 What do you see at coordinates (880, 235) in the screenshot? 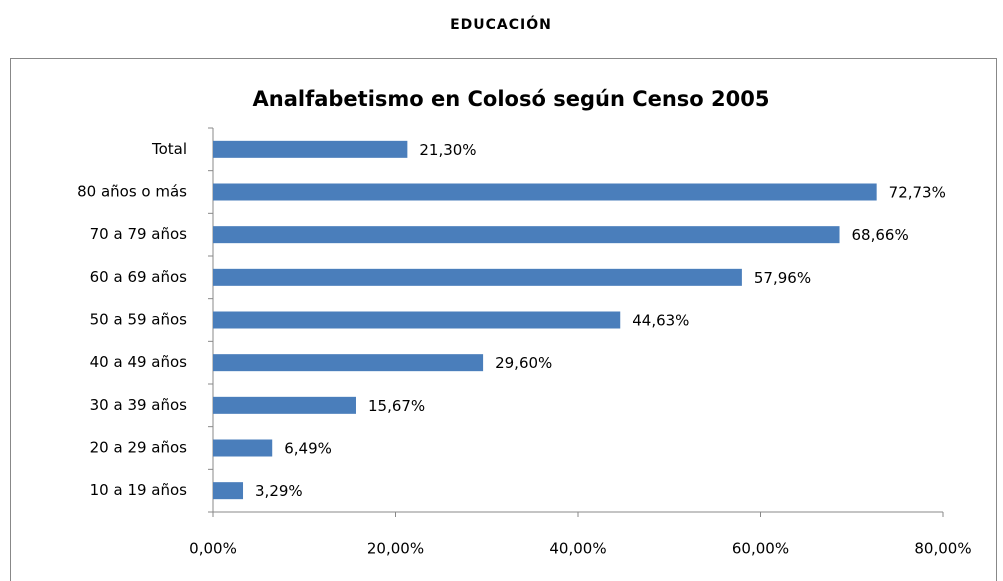
I see `value-label: 68,66%` at bounding box center [880, 235].